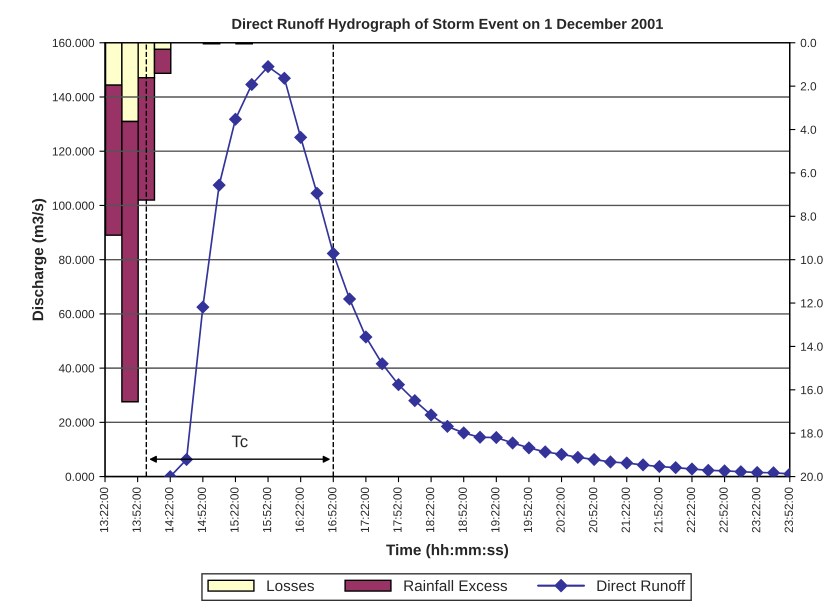 This screenshot has height=611, width=827. Describe the element at coordinates (593, 509) in the screenshot. I see `x-tick-label: 20:52:00` at that location.